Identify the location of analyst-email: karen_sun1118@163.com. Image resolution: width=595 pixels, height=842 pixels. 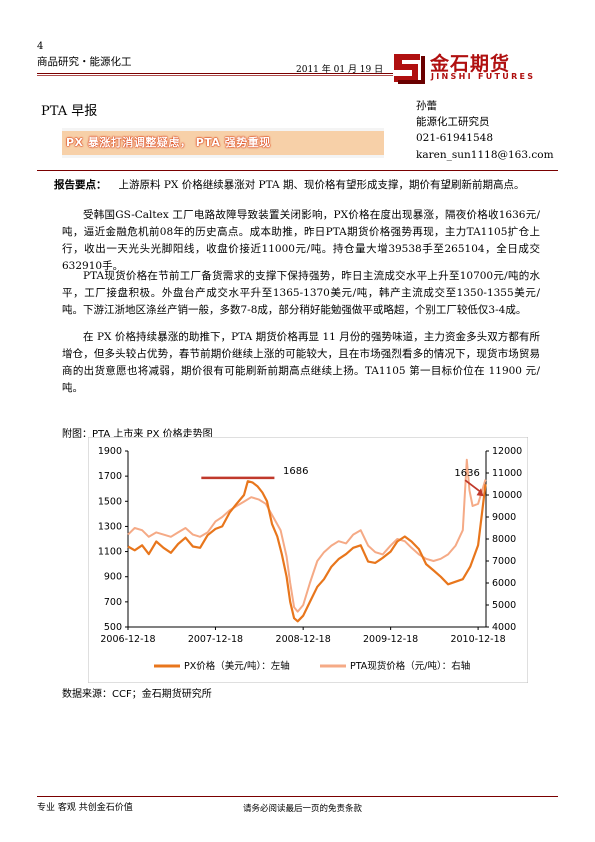
(485, 154).